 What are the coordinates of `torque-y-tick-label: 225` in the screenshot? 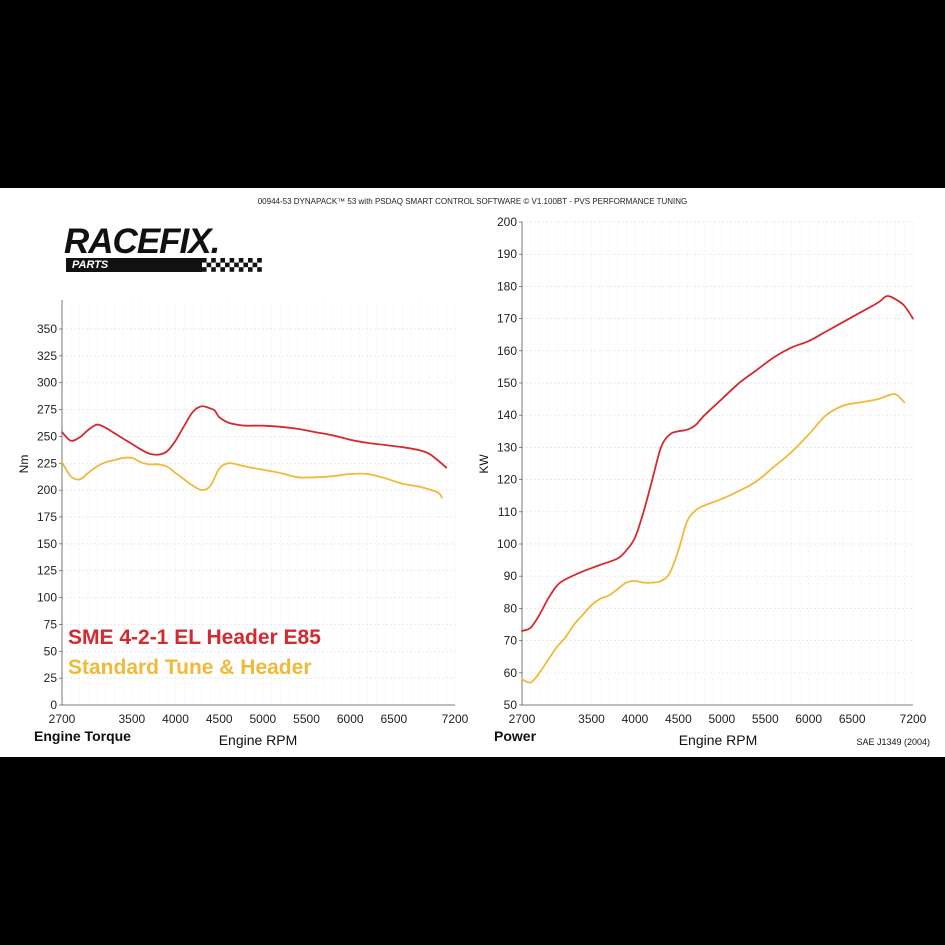 It's located at (47, 463).